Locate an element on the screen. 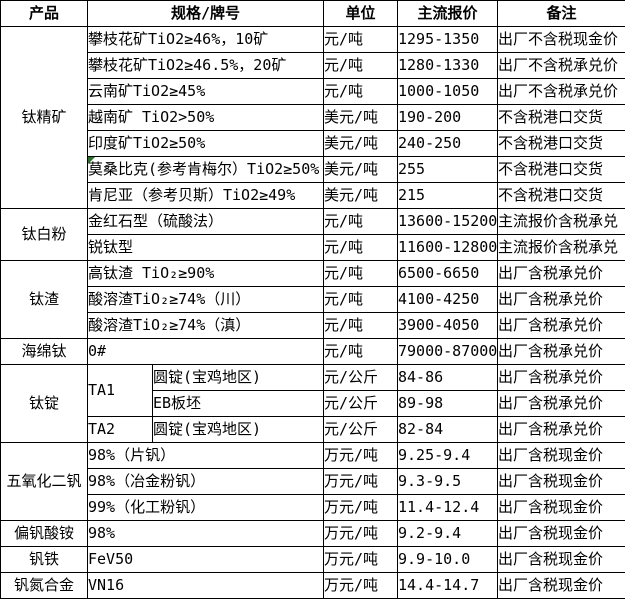 The width and height of the screenshot is (625, 599). product-cell: 五氧化二钒 is located at coordinates (44, 481).